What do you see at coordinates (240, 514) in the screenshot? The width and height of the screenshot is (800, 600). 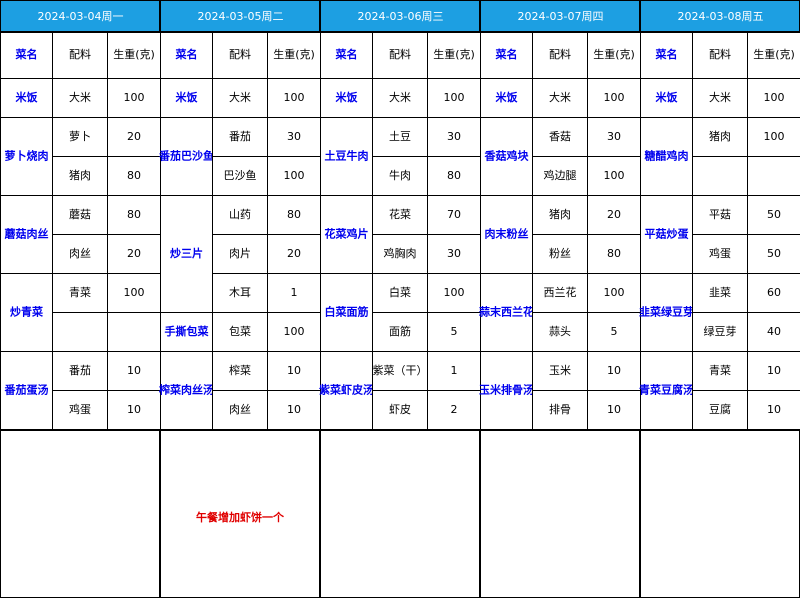 I see `bottom-cell` at bounding box center [240, 514].